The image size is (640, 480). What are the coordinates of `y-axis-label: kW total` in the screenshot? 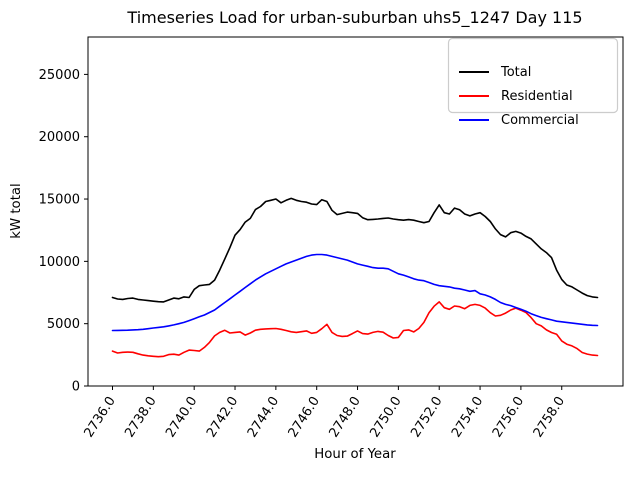 It's located at (16, 210).